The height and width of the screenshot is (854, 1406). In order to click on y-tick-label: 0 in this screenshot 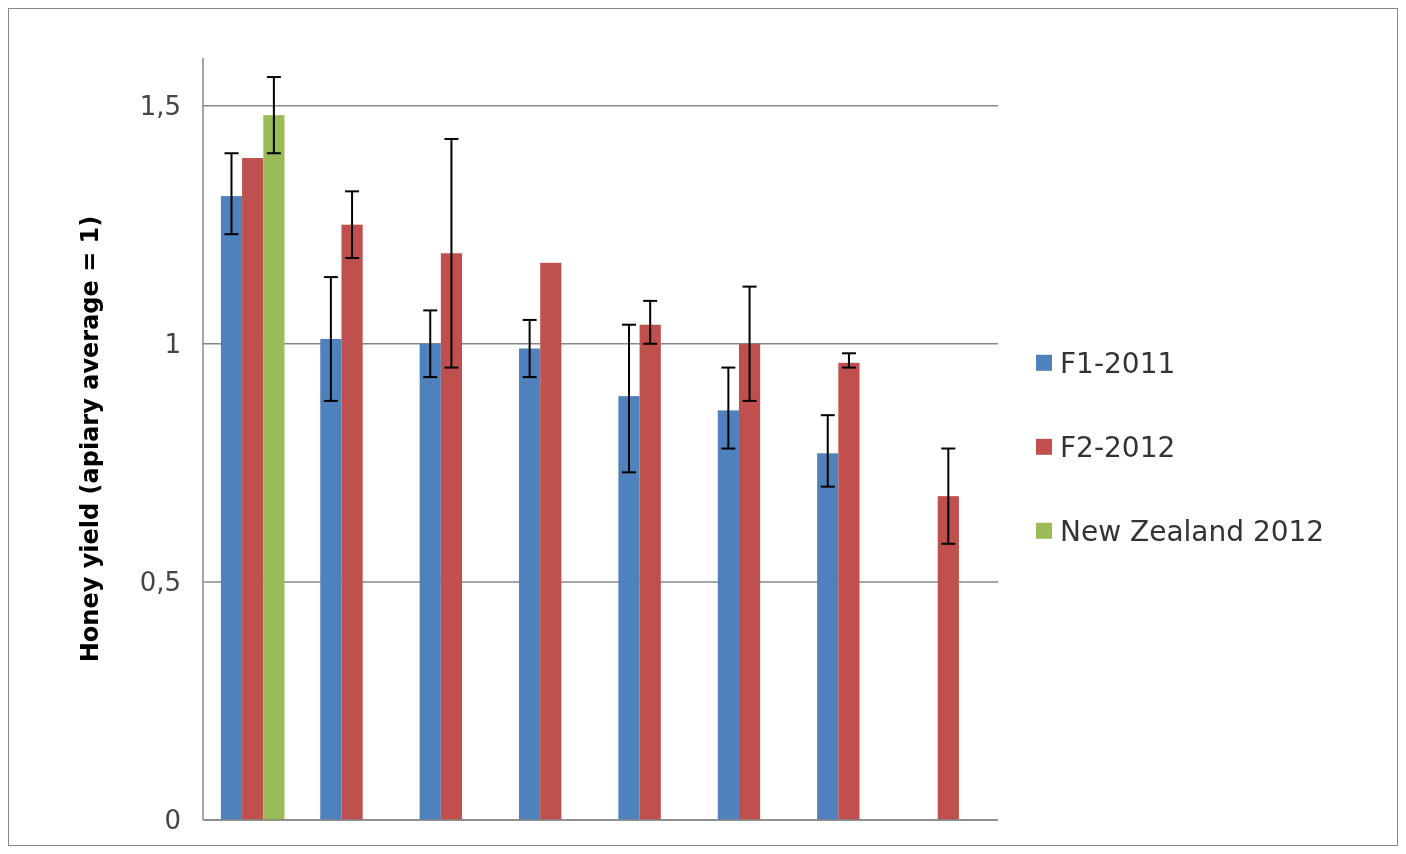, I will do `click(172, 820)`.